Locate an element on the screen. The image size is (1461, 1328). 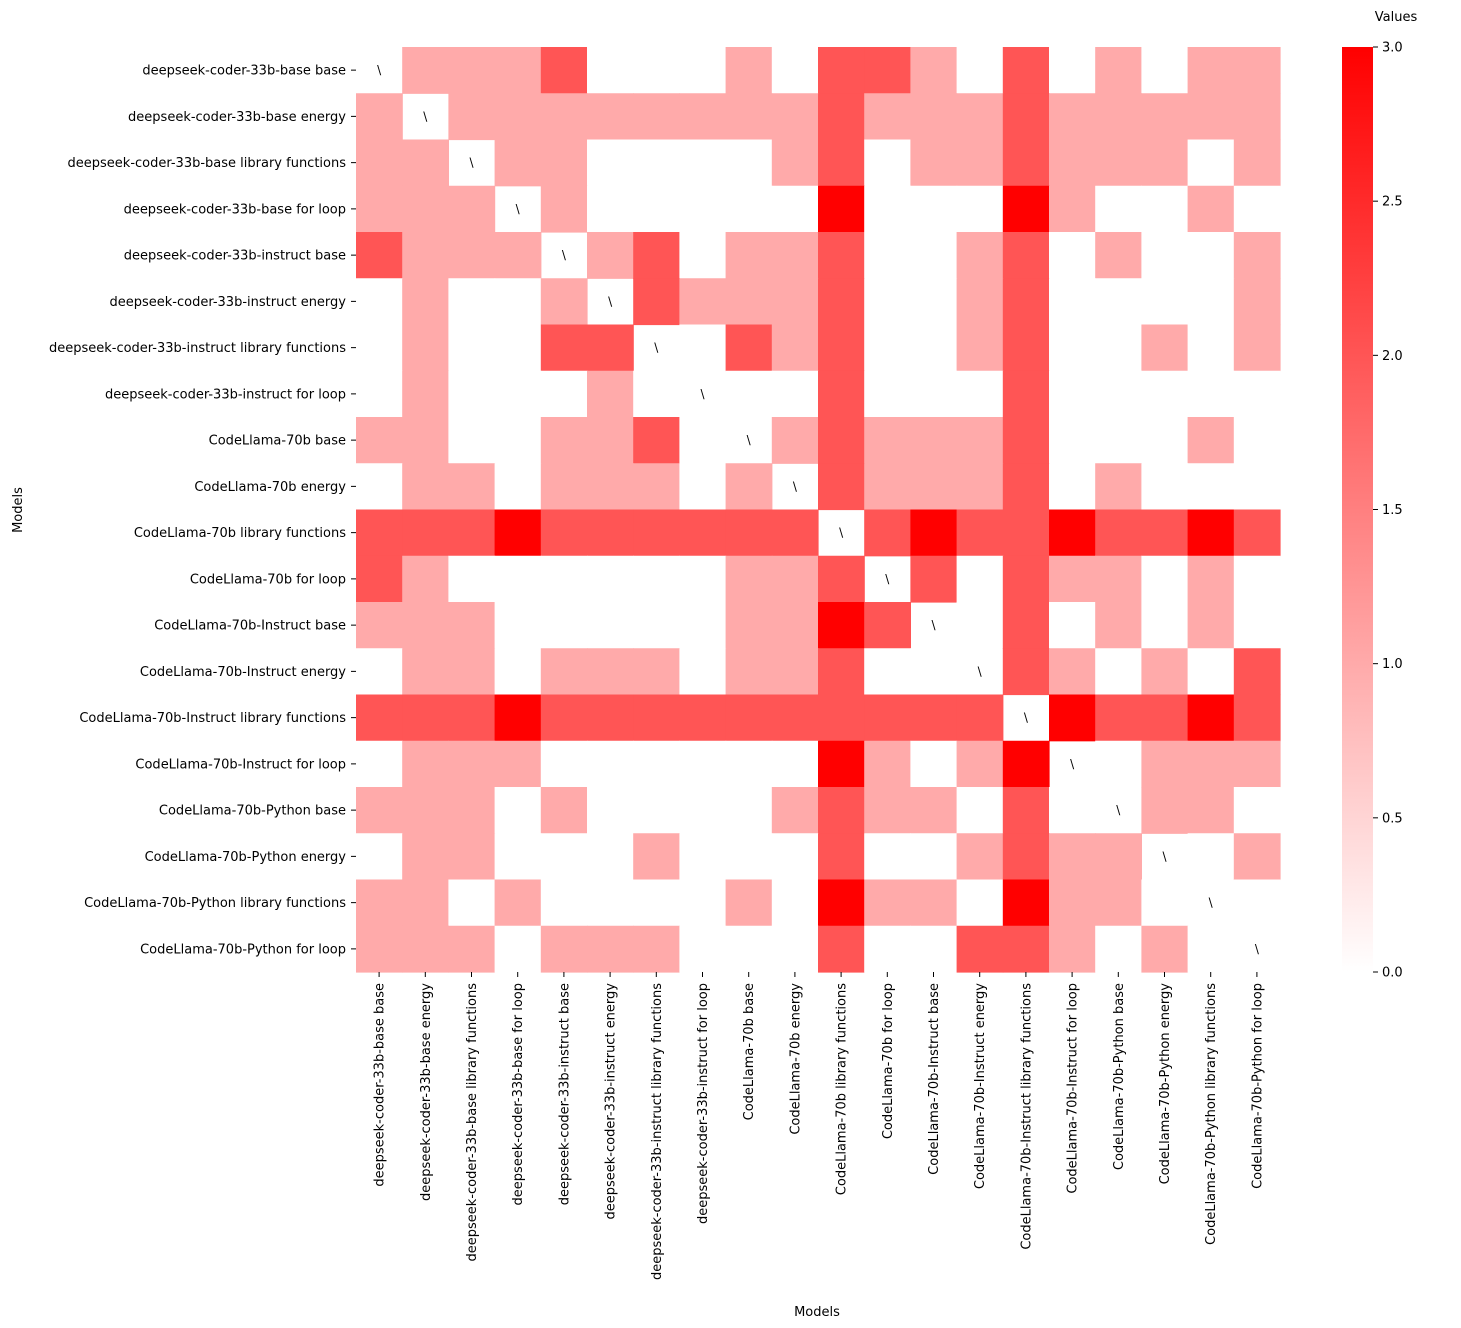
x-tick-label: CodeLlama-70b-Instruct energy is located at coordinates (980, 1086).